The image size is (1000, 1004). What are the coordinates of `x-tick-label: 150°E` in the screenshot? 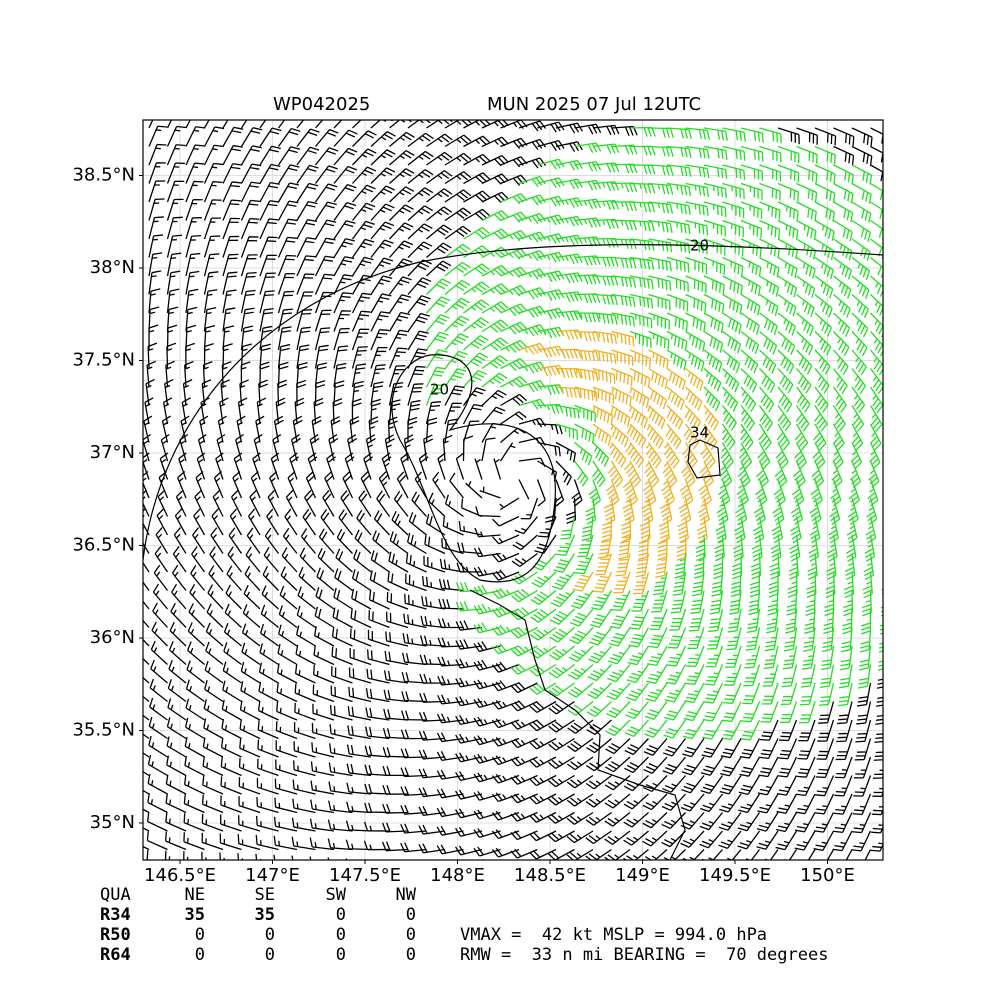 It's located at (827, 875).